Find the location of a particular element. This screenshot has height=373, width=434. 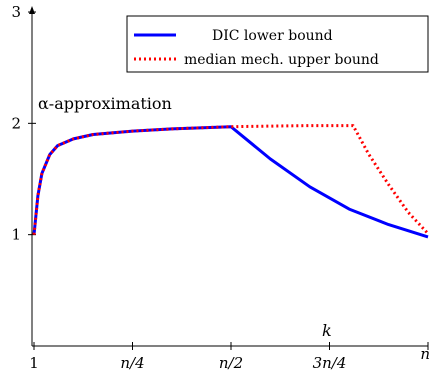

x-tick-label: n/2 is located at coordinates (231, 363).